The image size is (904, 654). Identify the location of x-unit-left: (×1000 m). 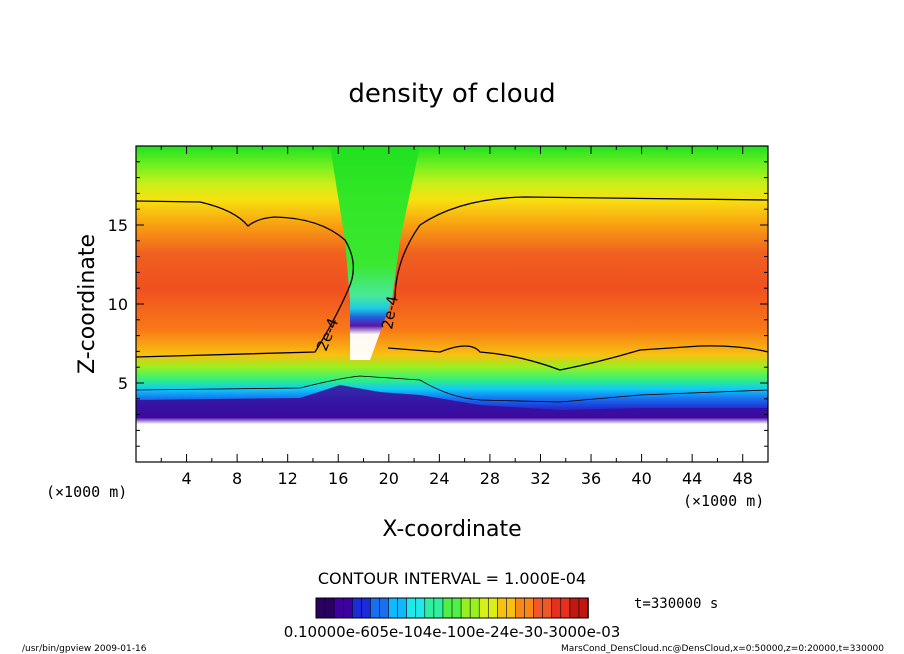
(86, 492).